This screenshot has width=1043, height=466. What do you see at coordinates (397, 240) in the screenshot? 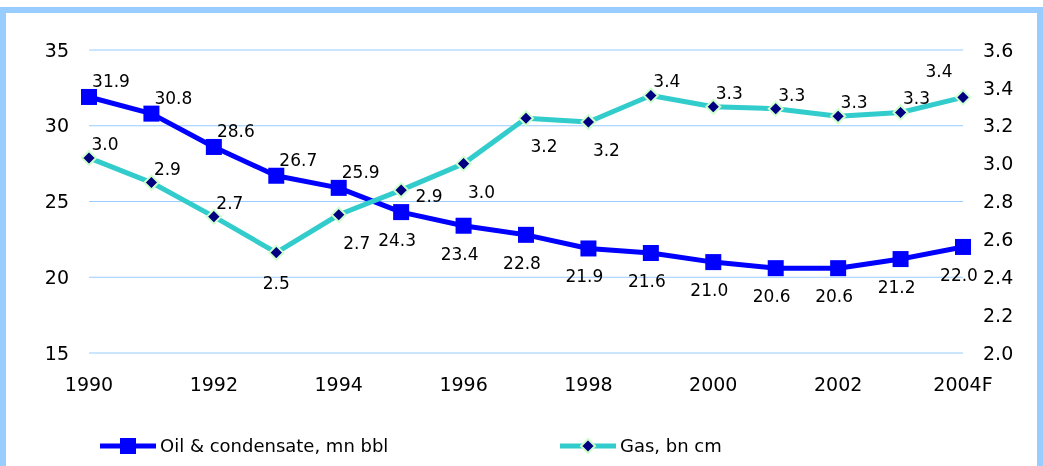
I see `data-label: 24.3` at bounding box center [397, 240].